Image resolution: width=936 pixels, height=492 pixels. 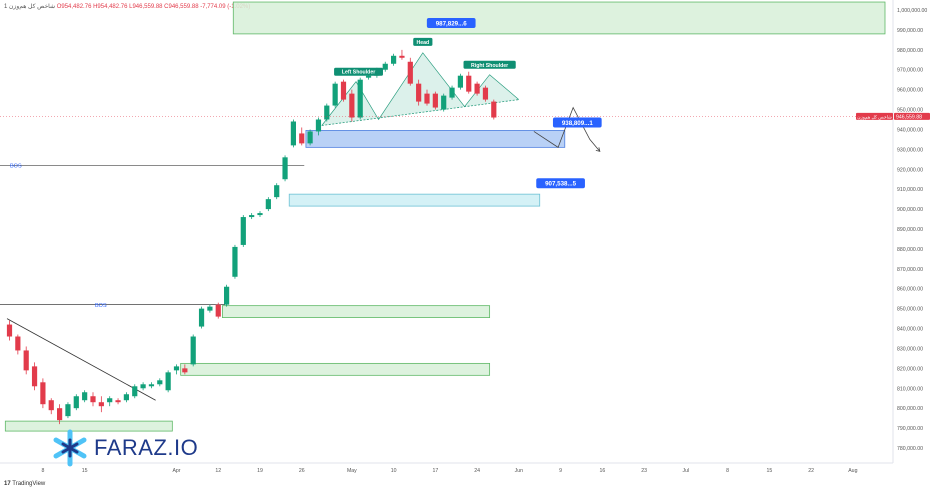 I want to click on x-tick-label: 8, so click(x=727, y=471).